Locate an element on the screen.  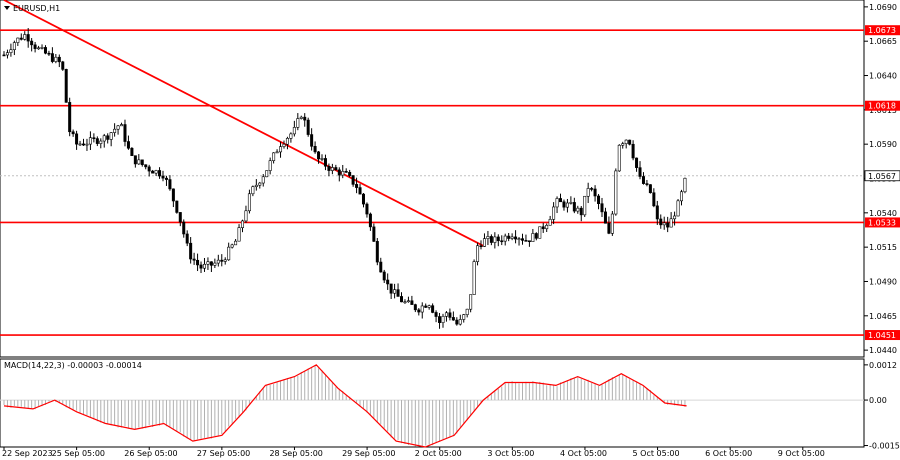
time-tick-label: 28 Sep 05:00 is located at coordinates (295, 453).